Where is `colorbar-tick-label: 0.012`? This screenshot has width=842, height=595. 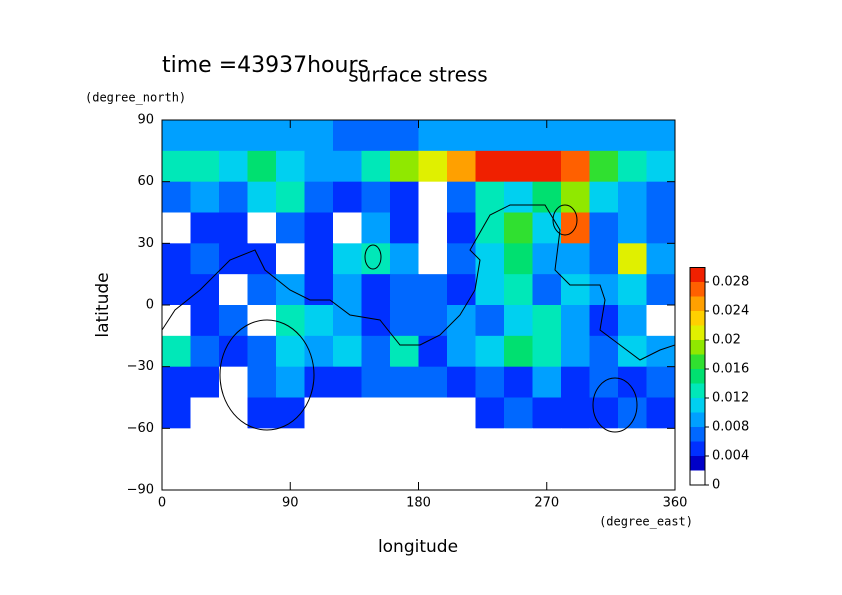 colorbar-tick-label: 0.012 is located at coordinates (730, 398).